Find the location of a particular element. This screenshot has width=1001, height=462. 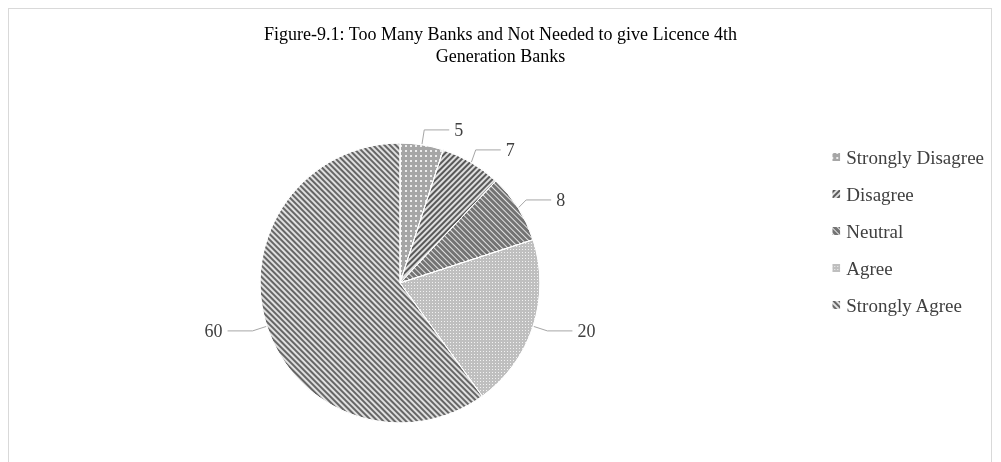

data-label: 20 is located at coordinates (586, 330).